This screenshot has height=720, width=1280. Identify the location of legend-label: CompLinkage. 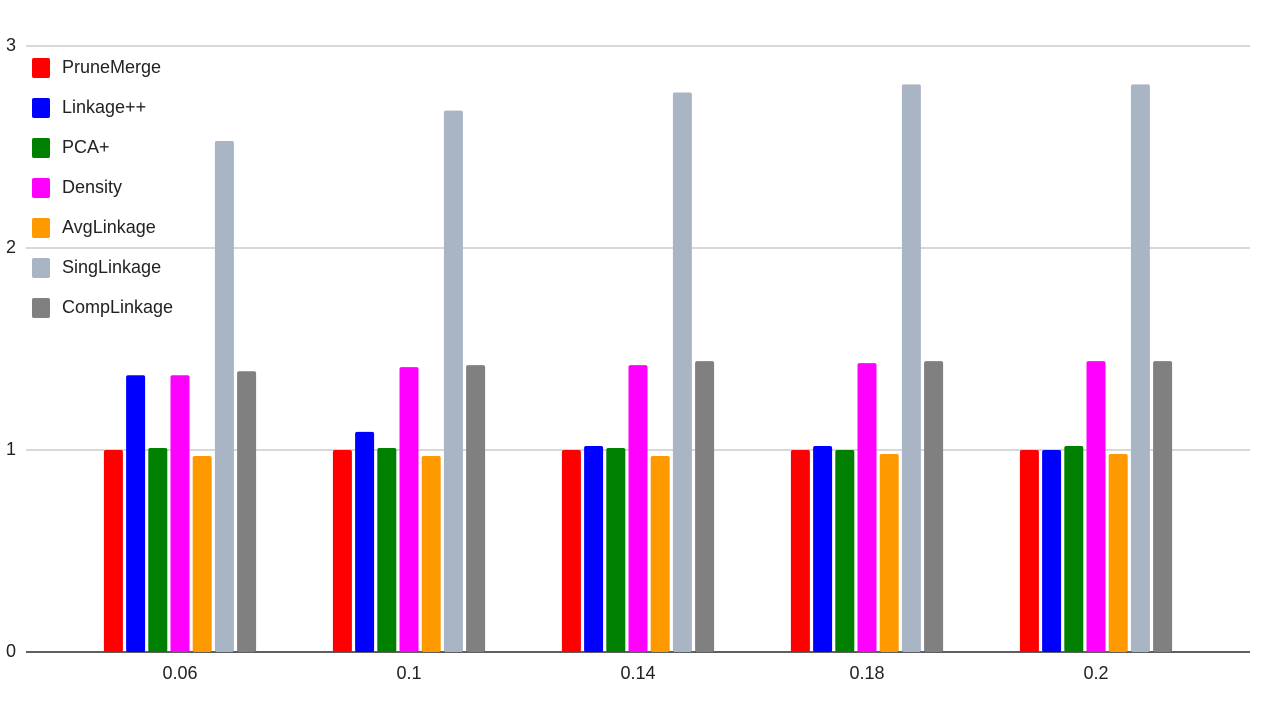
(117, 307).